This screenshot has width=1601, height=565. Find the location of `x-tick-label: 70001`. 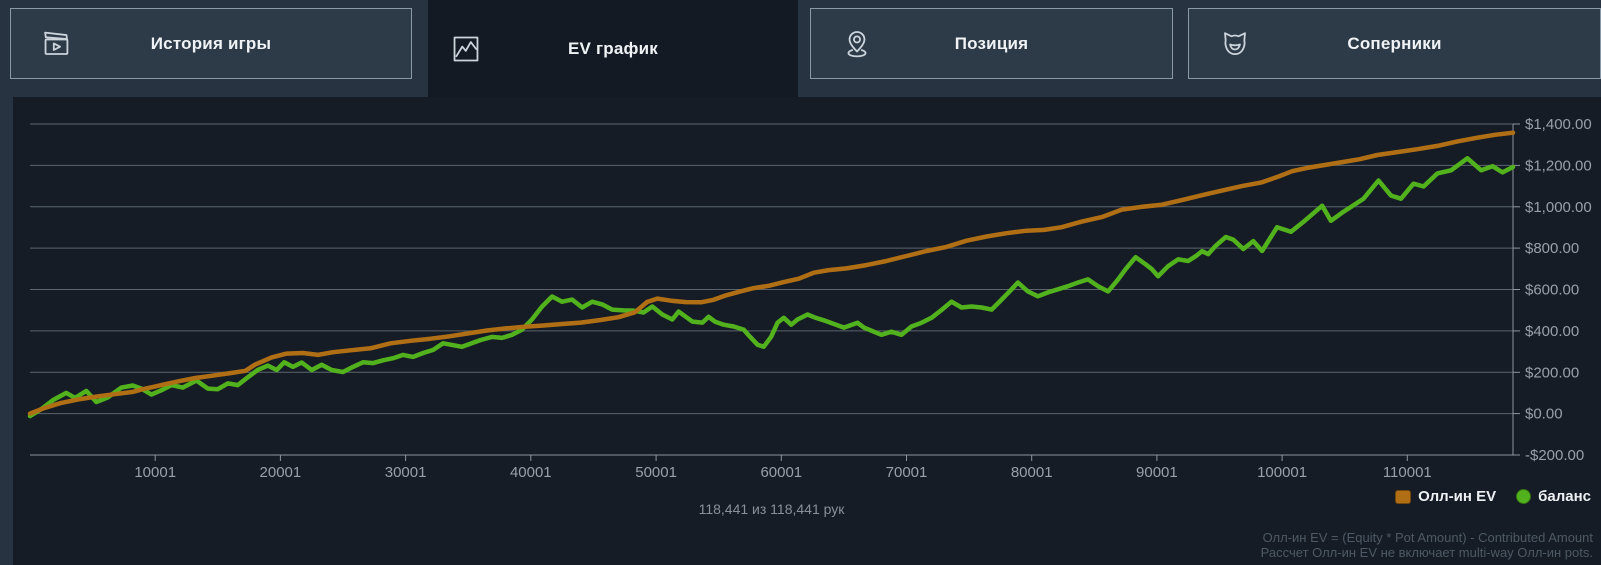

x-tick-label: 70001 is located at coordinates (907, 472).